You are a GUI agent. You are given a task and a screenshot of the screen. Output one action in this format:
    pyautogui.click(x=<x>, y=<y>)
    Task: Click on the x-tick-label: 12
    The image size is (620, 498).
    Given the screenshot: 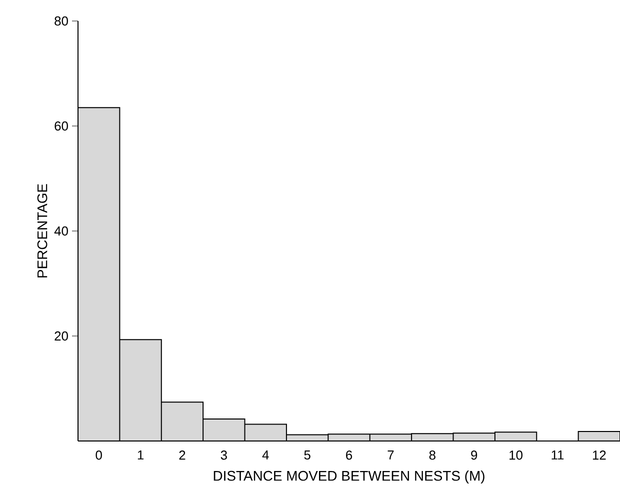 What is the action you would take?
    pyautogui.click(x=599, y=455)
    